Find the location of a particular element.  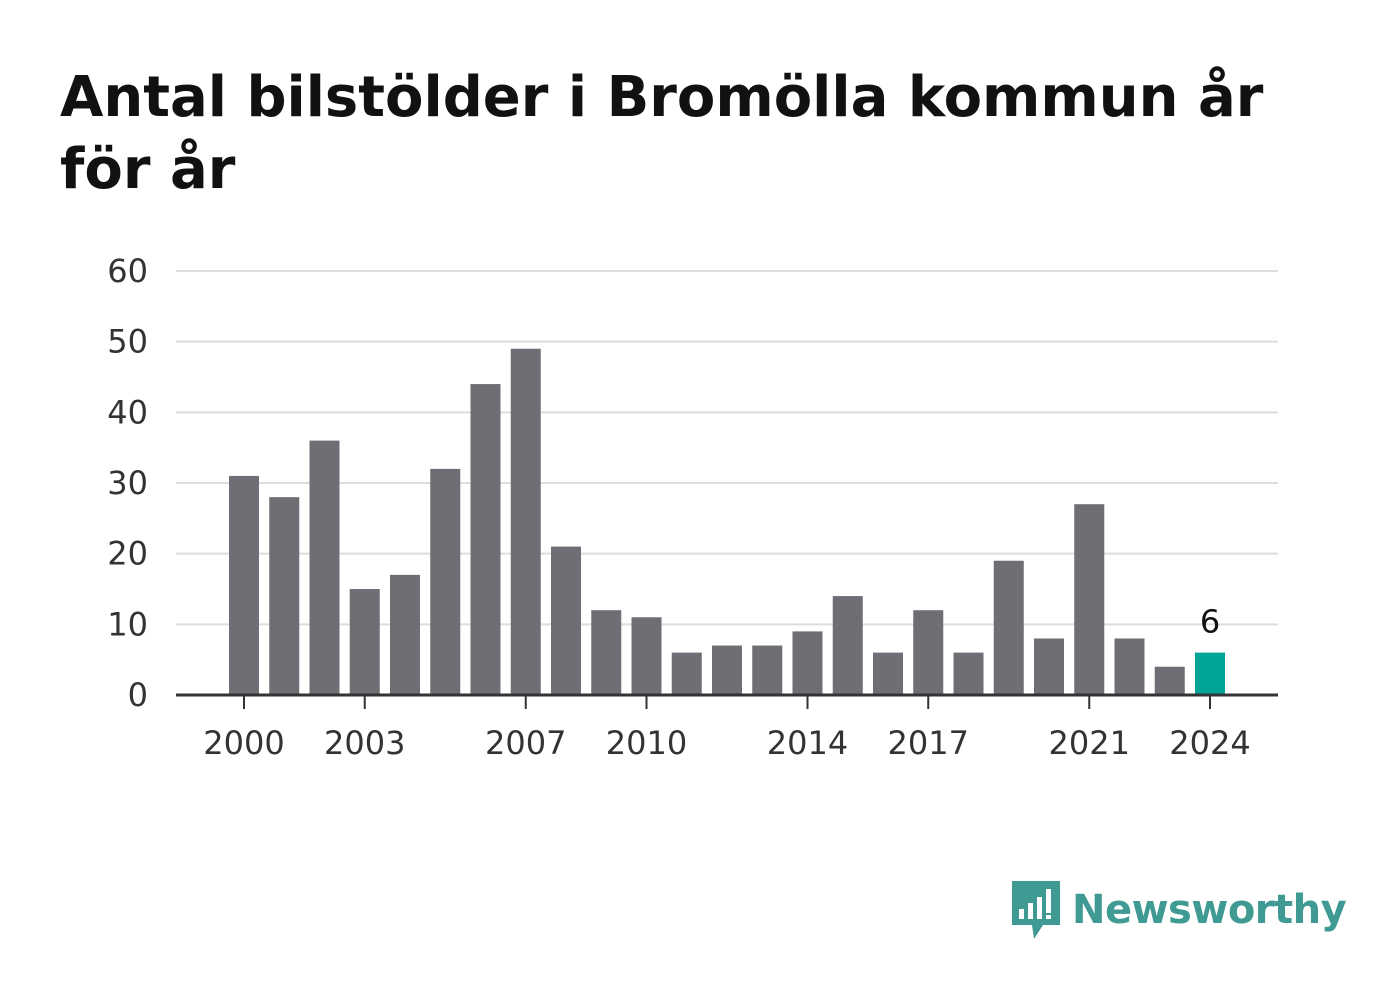

bar-2020 is located at coordinates (1049, 666).